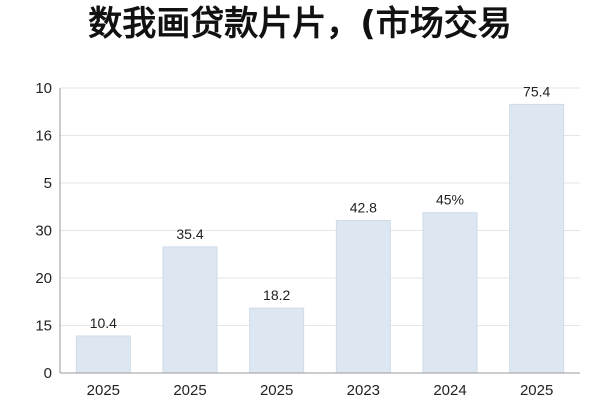 The image size is (600, 400). What do you see at coordinates (43, 278) in the screenshot?
I see `y-tick-label: 20` at bounding box center [43, 278].